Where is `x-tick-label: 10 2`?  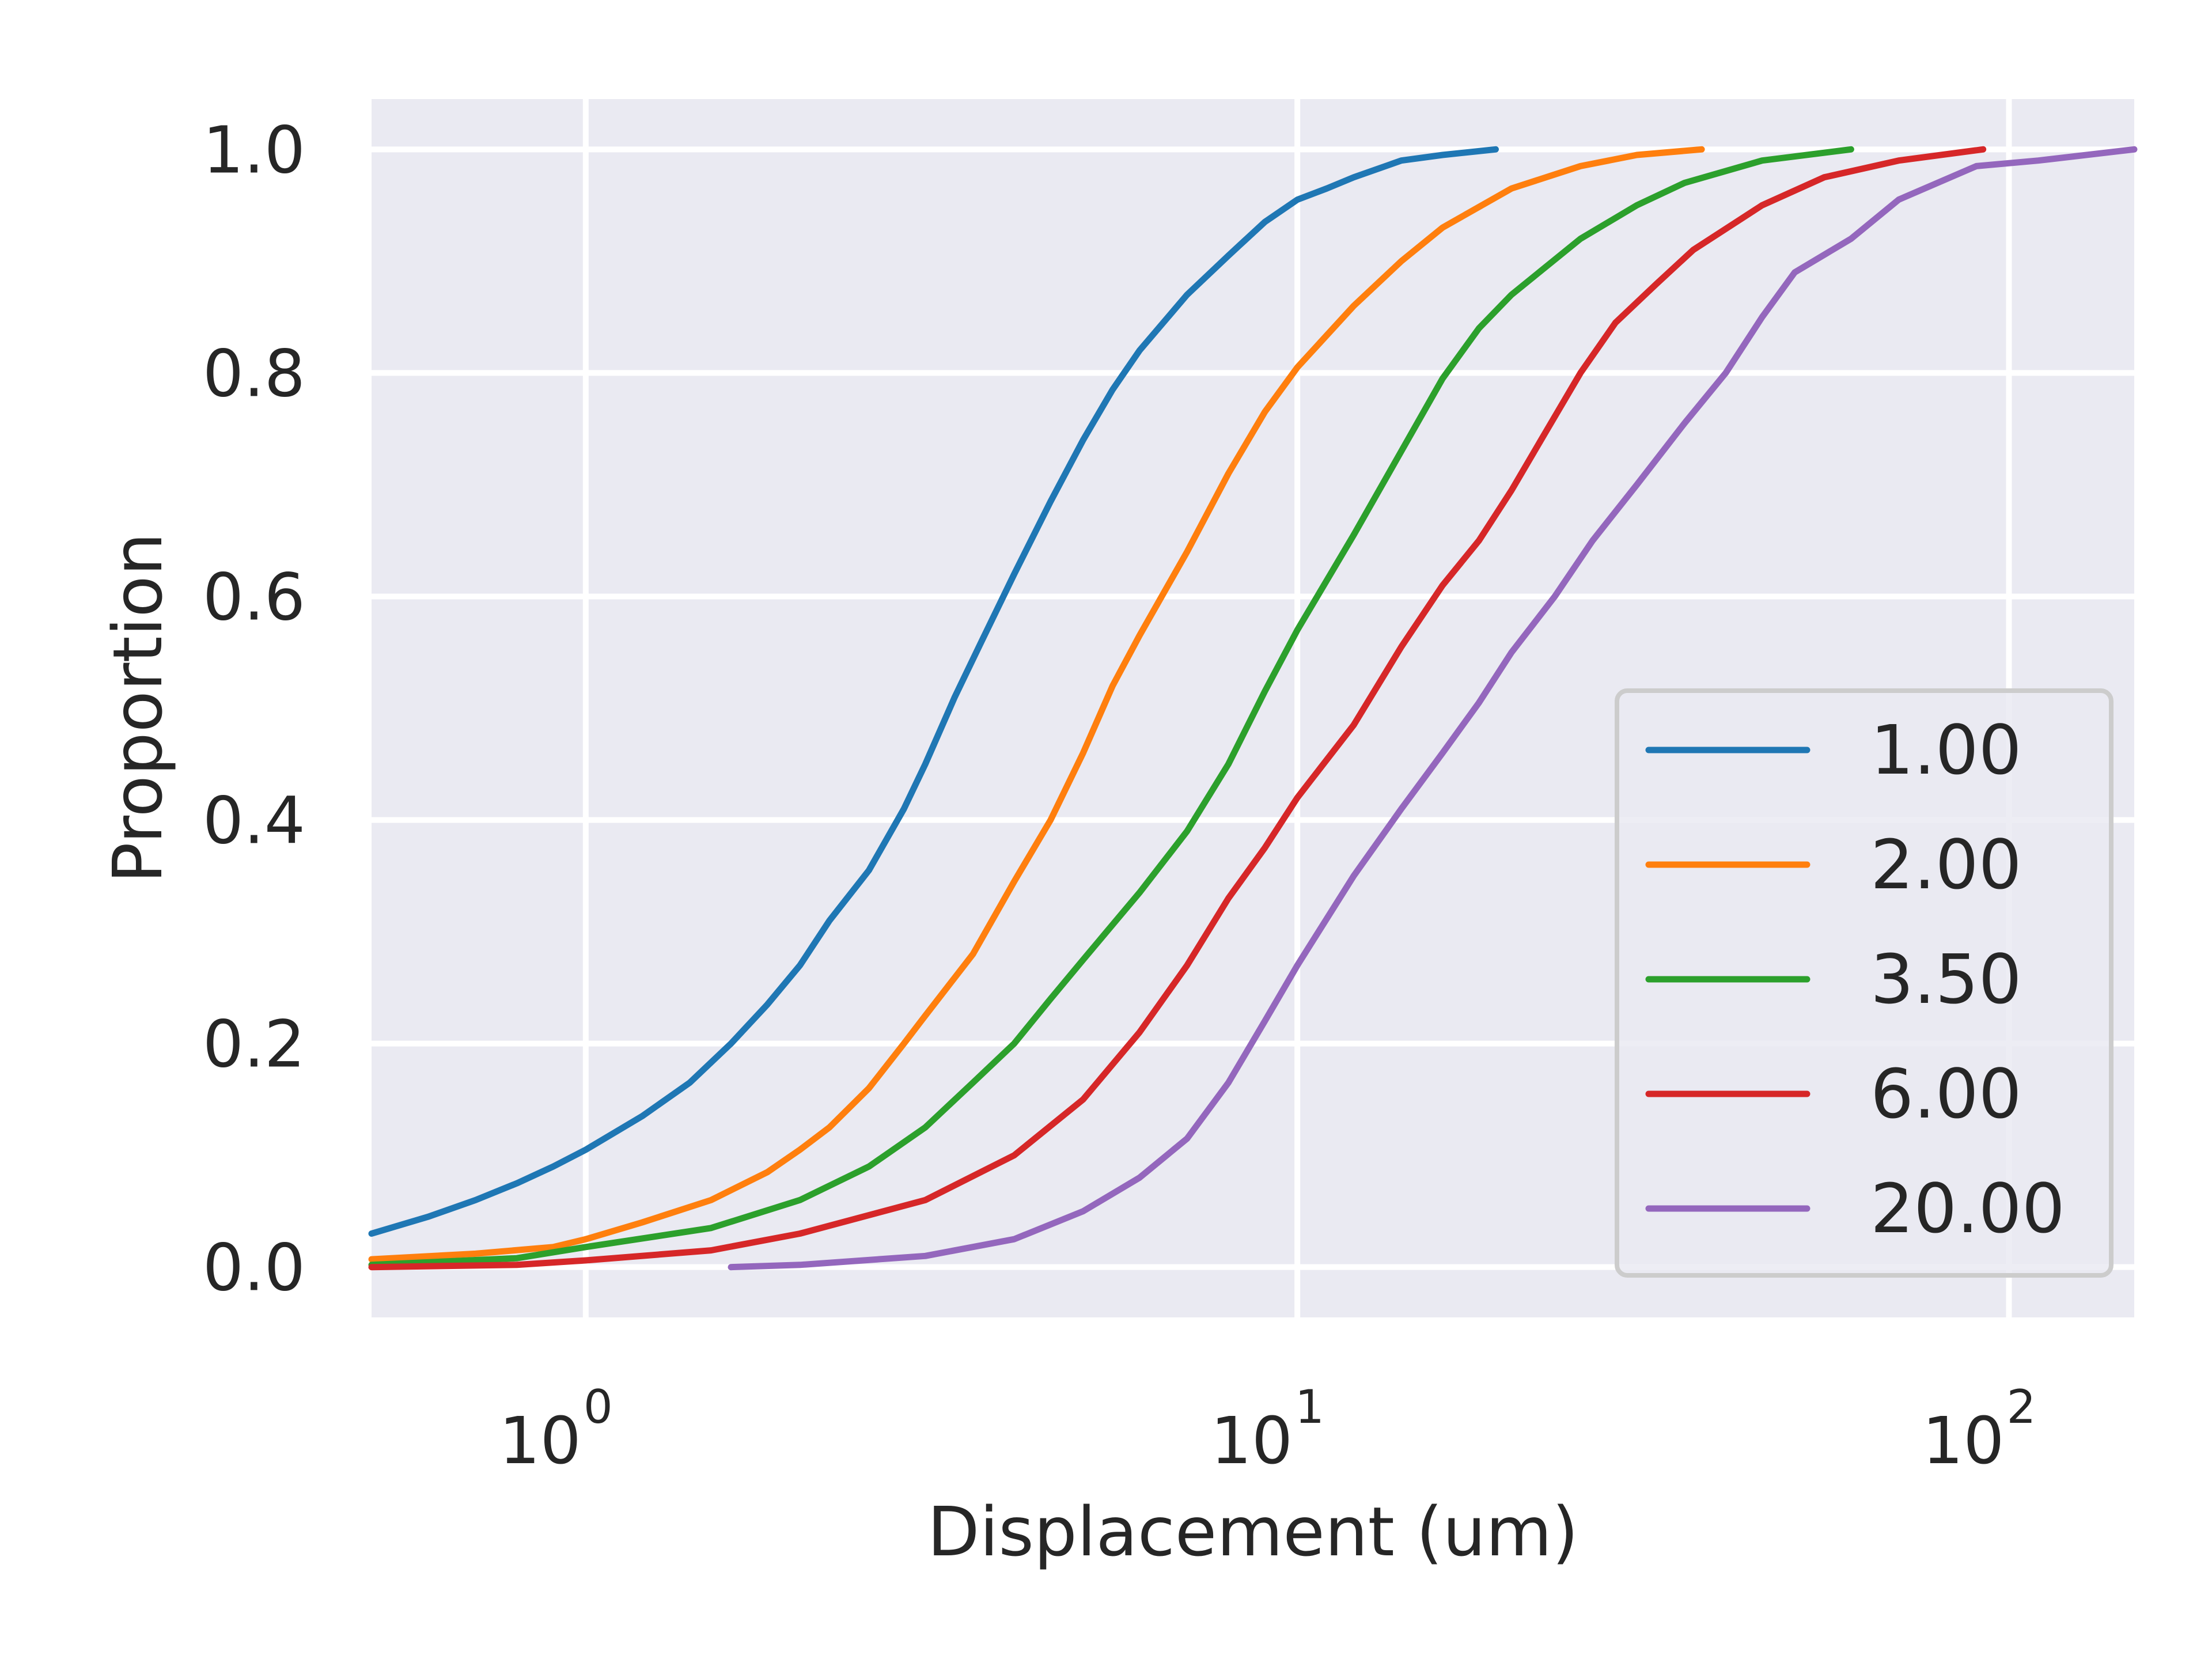
x-tick-label: 10 2 is located at coordinates (1979, 1429).